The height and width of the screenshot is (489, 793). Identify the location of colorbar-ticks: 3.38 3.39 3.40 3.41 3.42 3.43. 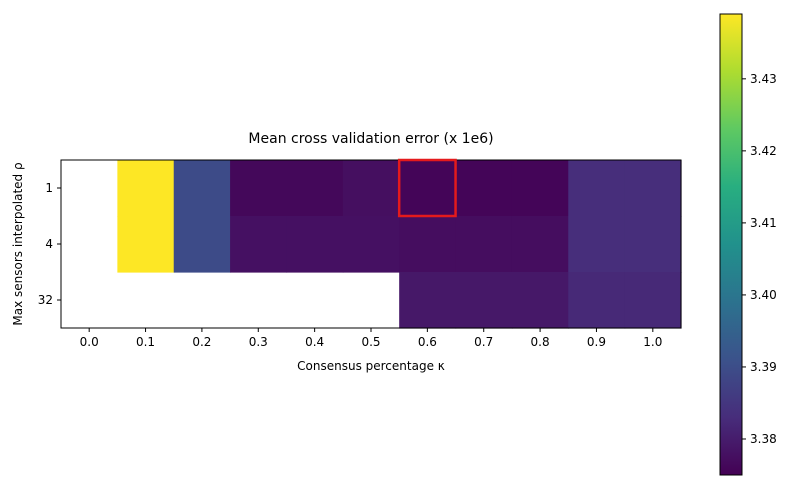
(759, 259).